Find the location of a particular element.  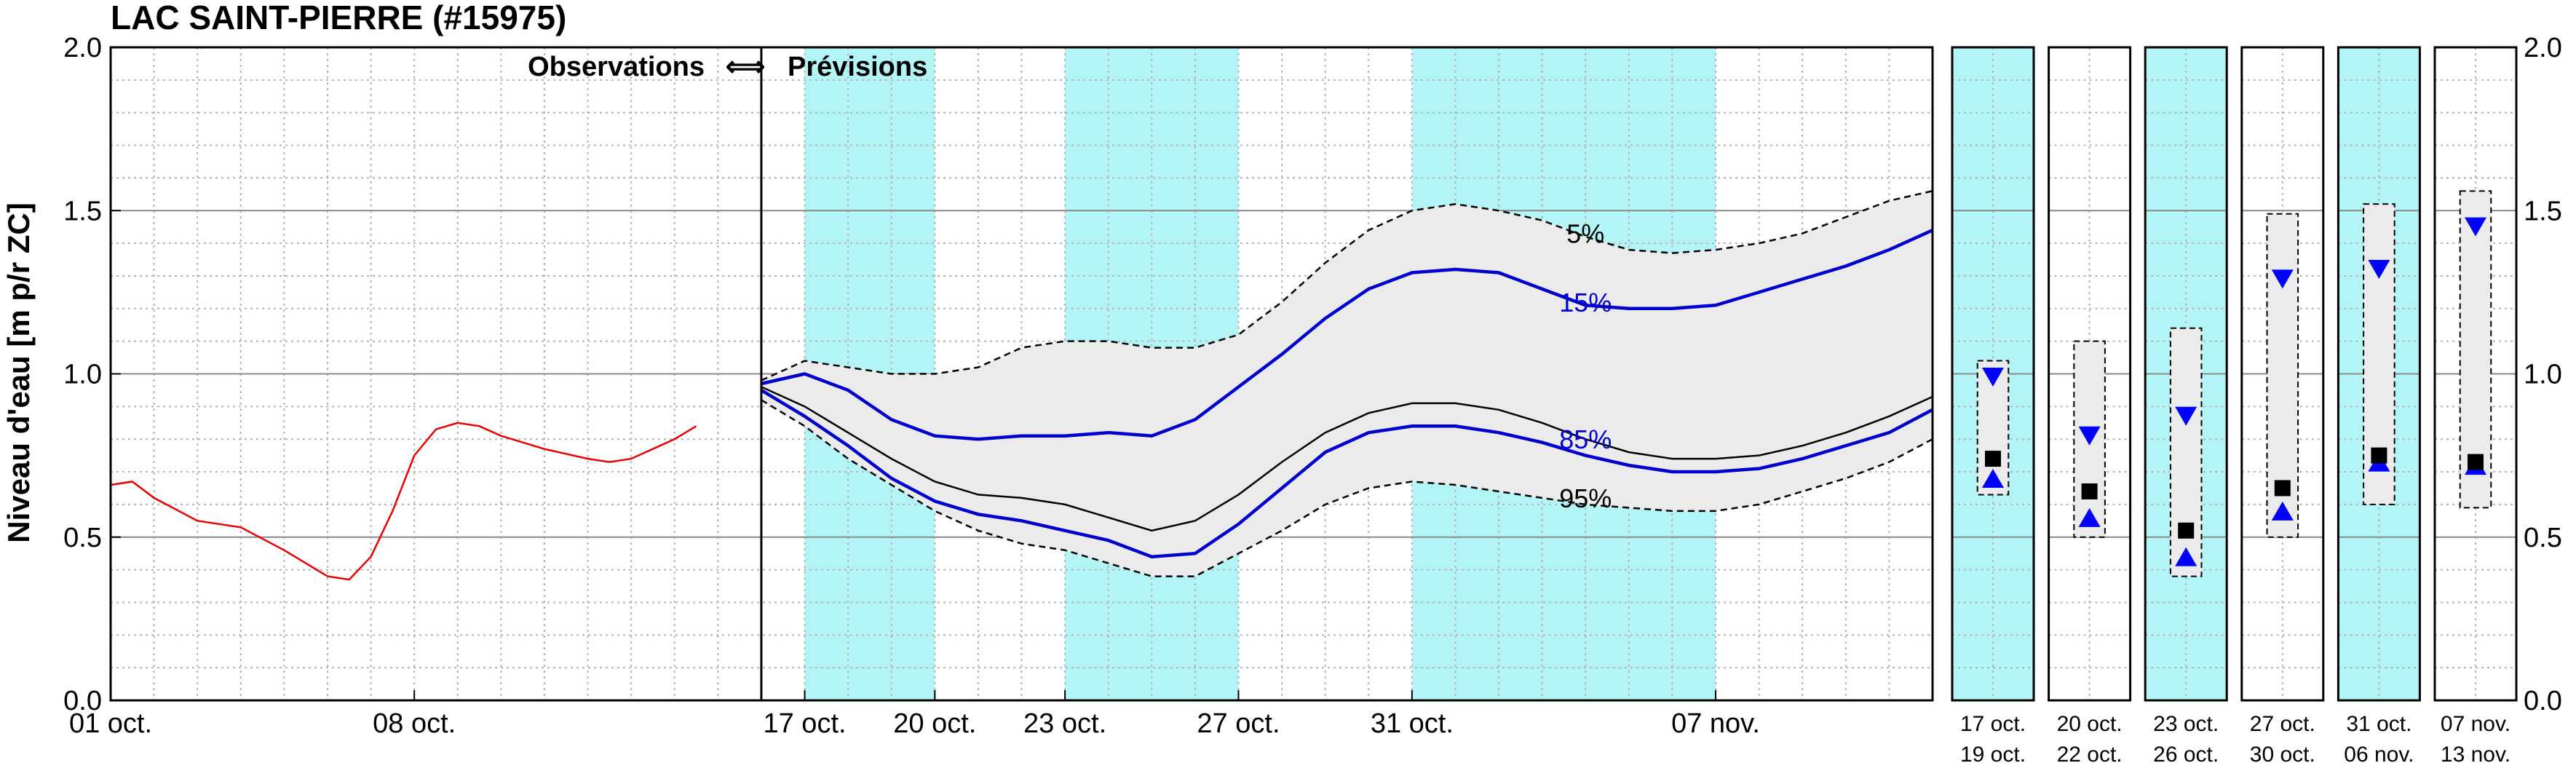

panel-label-end: 26 oct. is located at coordinates (2186, 755).